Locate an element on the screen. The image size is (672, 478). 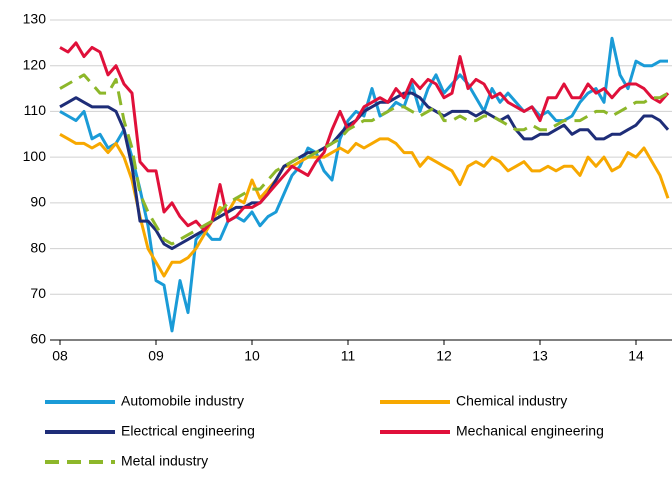
legend-label: Chemical industry is located at coordinates (511, 401).